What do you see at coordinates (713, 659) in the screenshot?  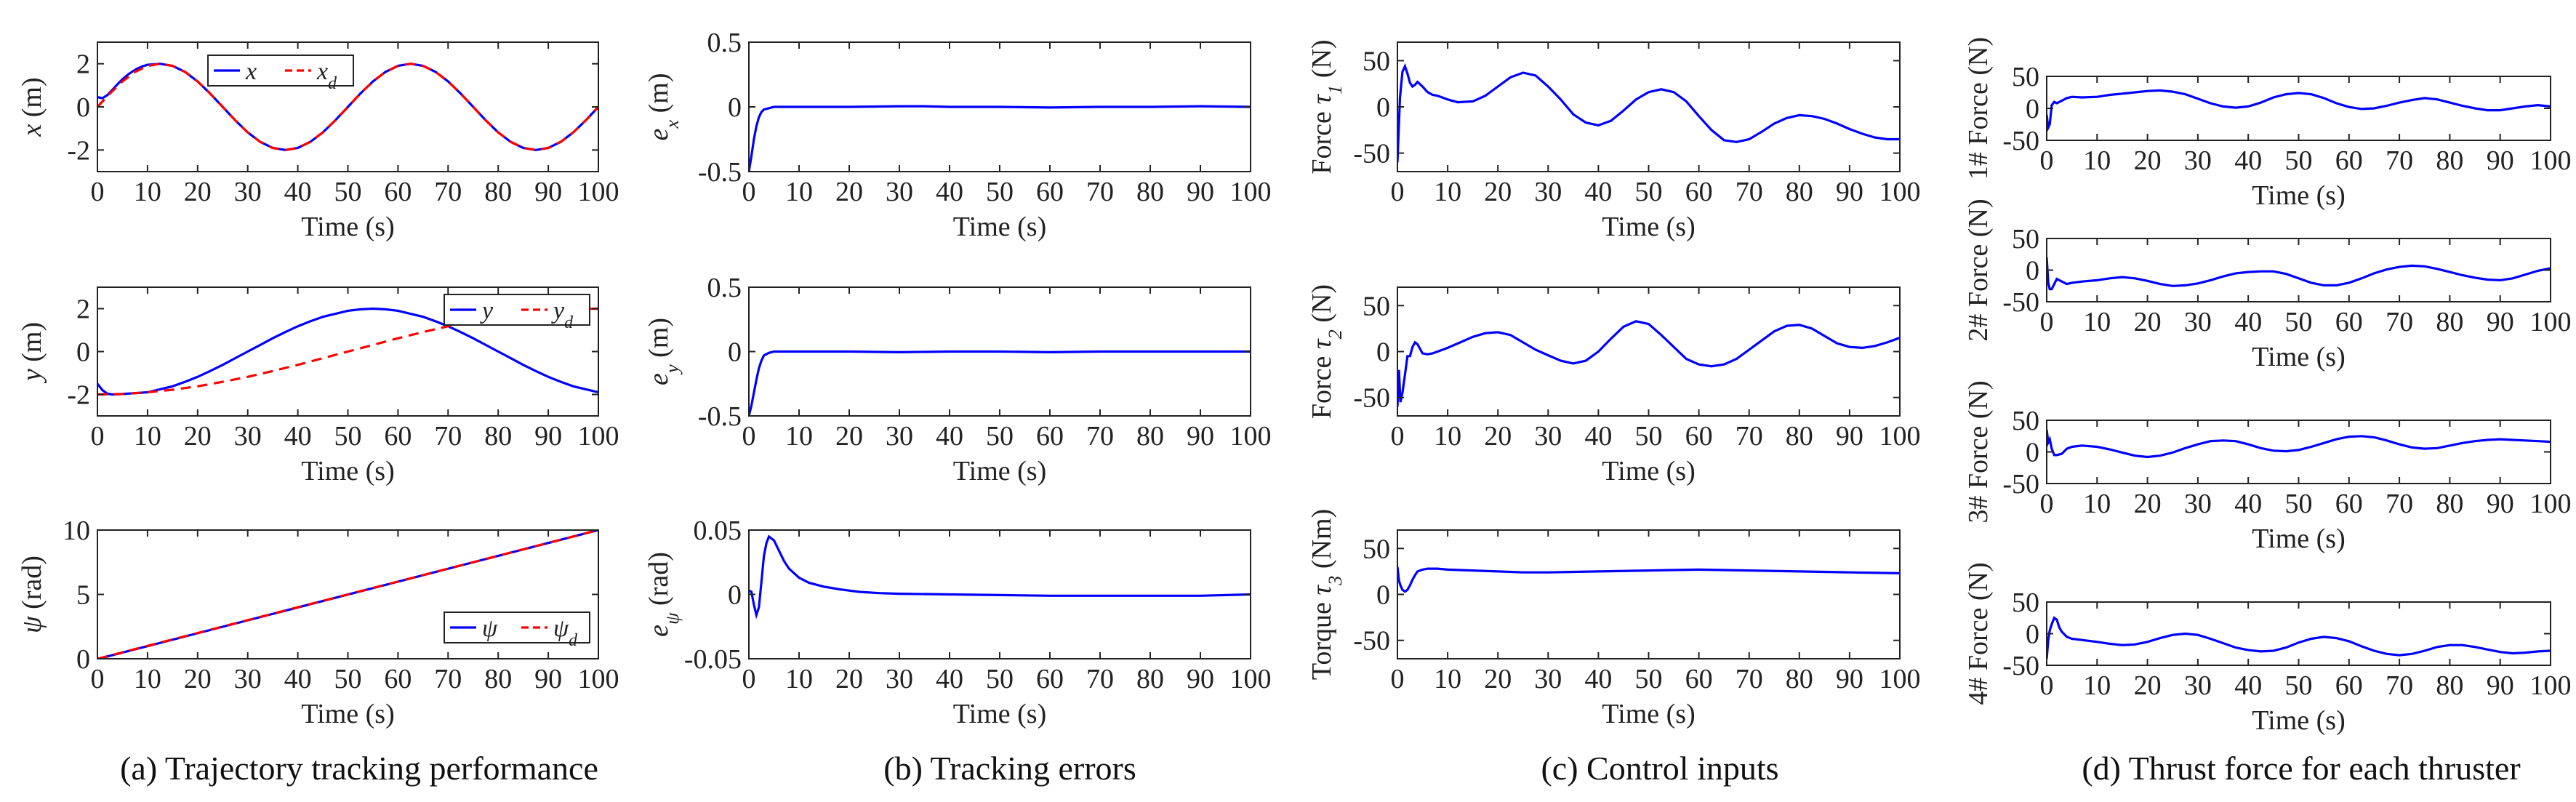 I see `y-tick-label: -0.05` at bounding box center [713, 659].